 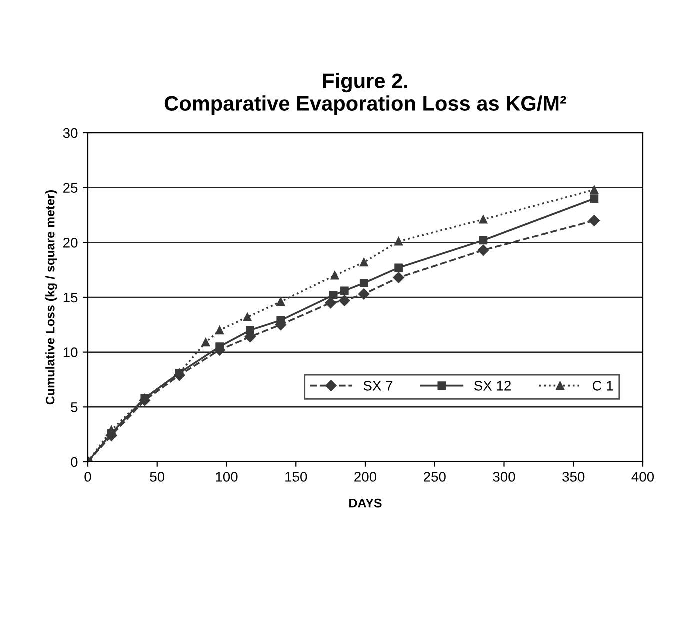 What do you see at coordinates (365, 477) in the screenshot?
I see `x-tick-label: 200` at bounding box center [365, 477].